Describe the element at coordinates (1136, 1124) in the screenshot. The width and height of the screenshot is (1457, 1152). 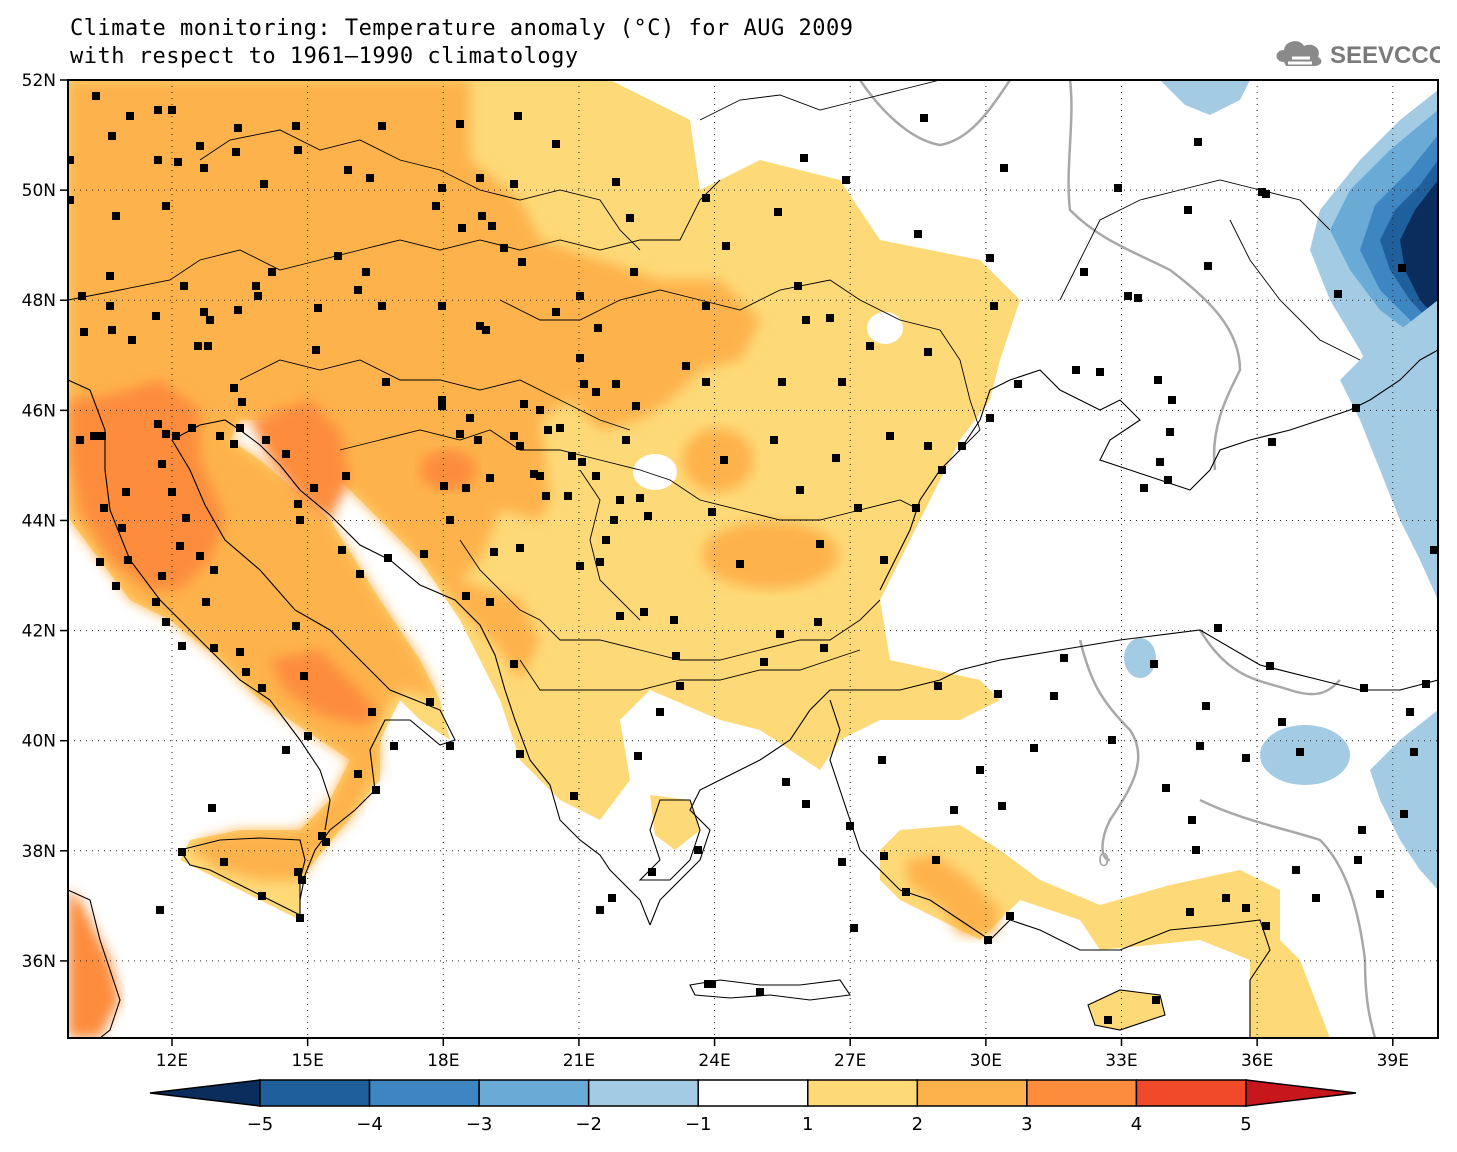
I see `colorbar-label: 4` at that location.